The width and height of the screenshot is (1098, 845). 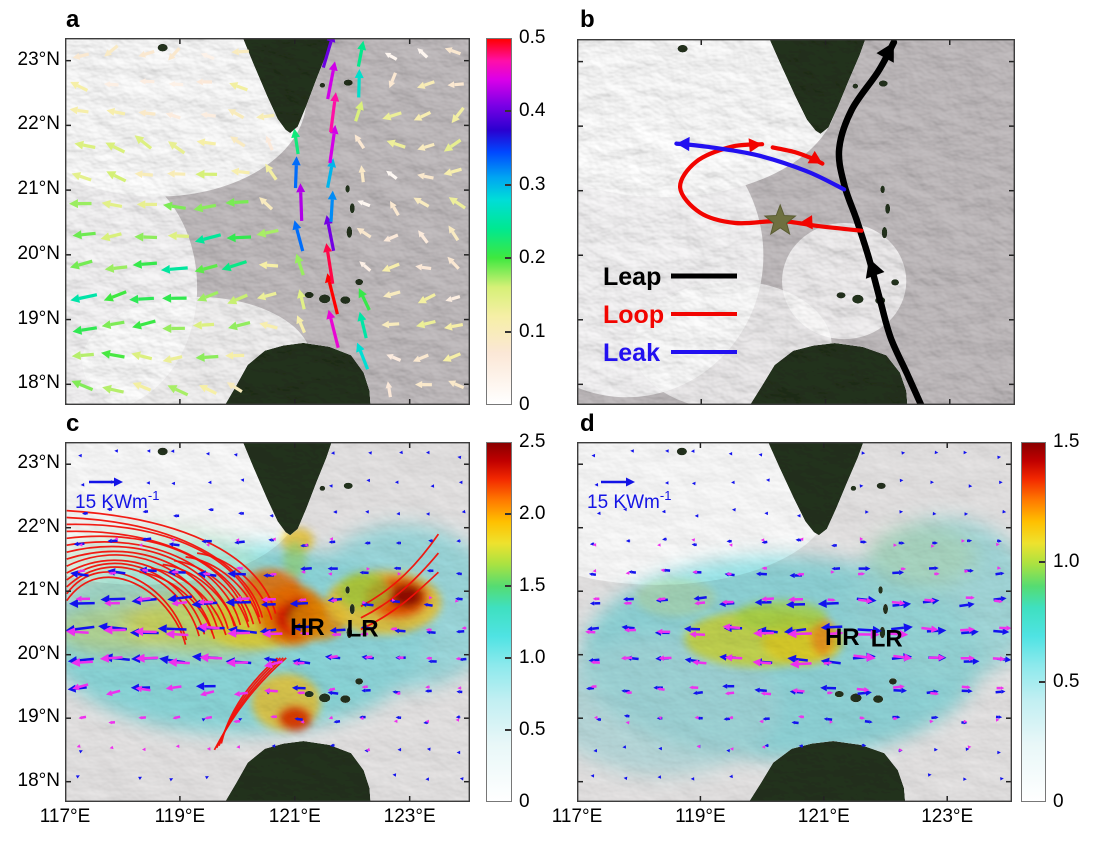 What do you see at coordinates (65, 816) in the screenshot?
I see `lon-tick-label: 117°E` at bounding box center [65, 816].